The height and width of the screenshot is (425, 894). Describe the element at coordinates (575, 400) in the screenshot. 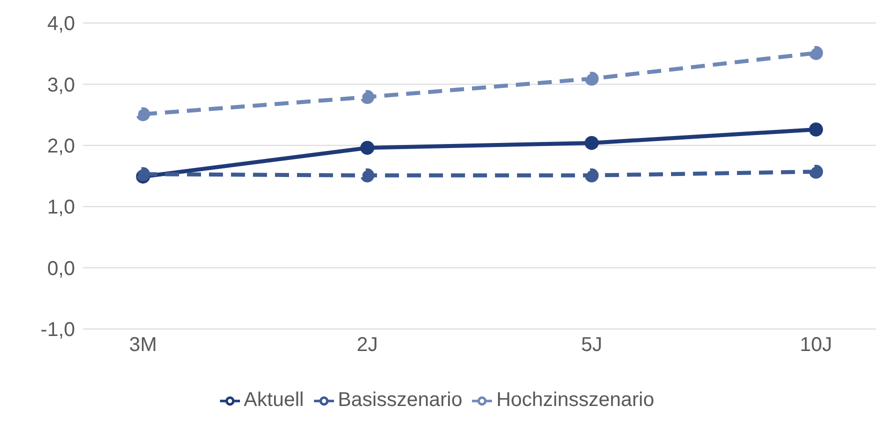

I see `legend-label: Hochzinsszenario` at that location.